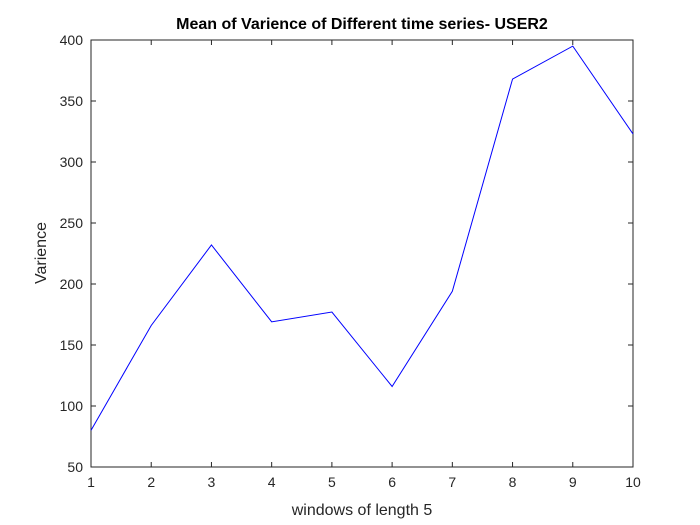  I want to click on x-tick-label: 5, so click(332, 482).